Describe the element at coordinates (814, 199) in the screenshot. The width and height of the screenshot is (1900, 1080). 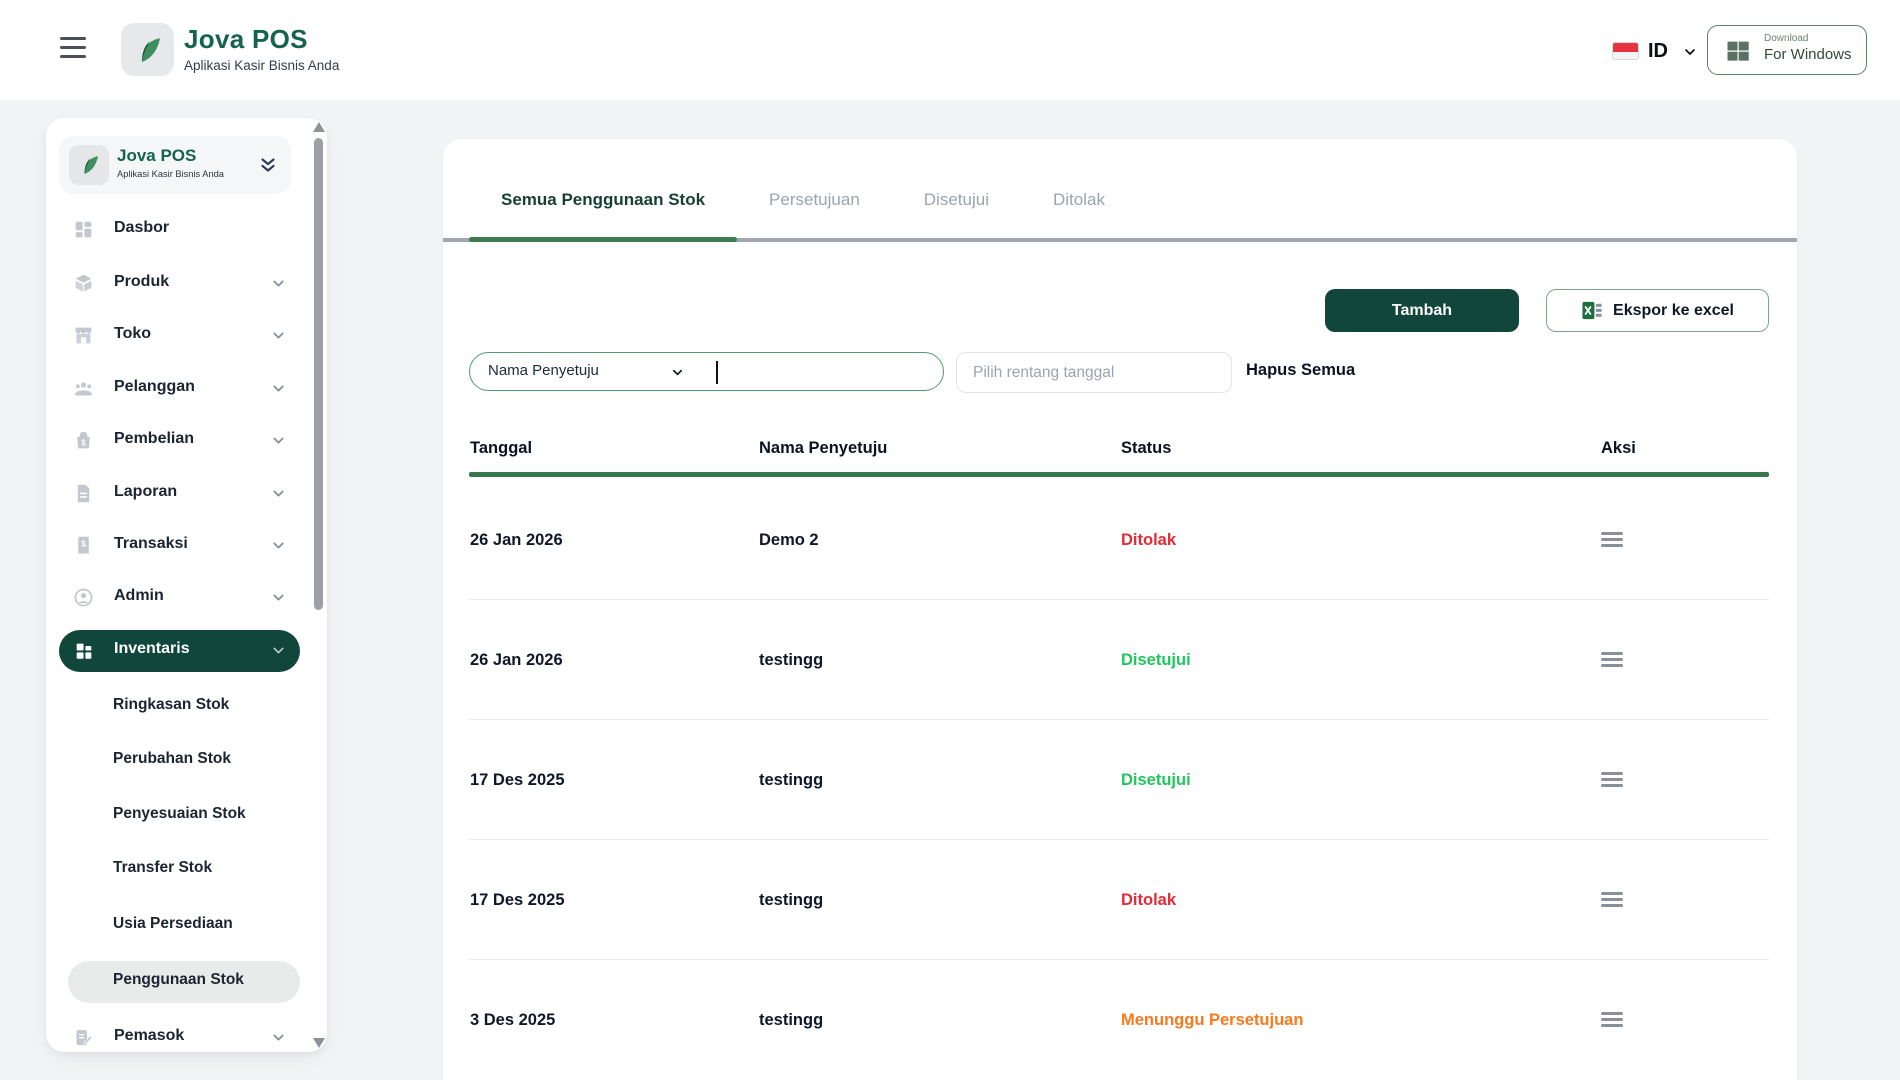
I see `tab-persetujuan: Persetujuan` at that location.